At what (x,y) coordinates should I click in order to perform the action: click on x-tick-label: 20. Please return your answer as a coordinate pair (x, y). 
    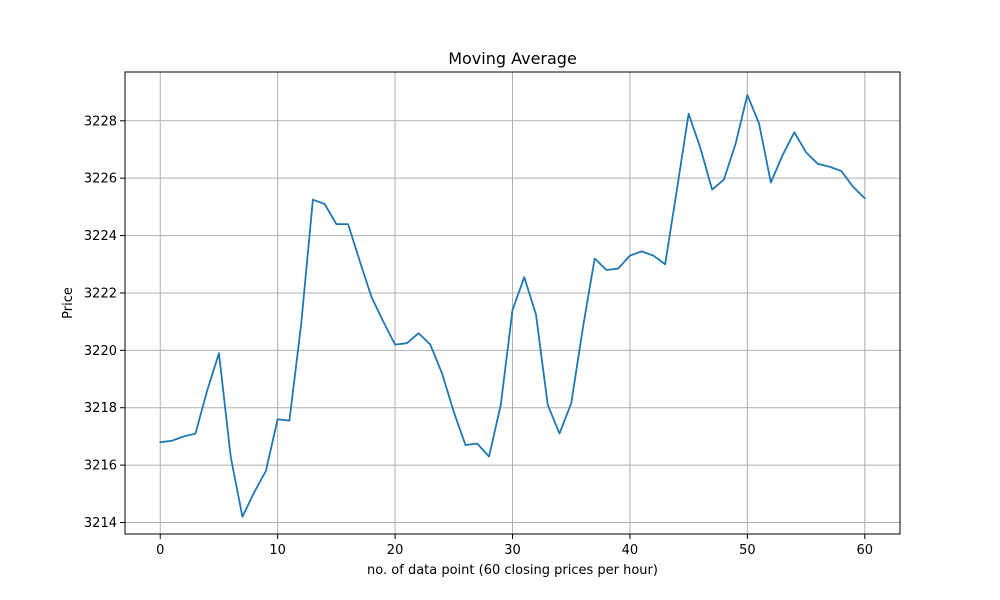
    Looking at the image, I should click on (395, 550).